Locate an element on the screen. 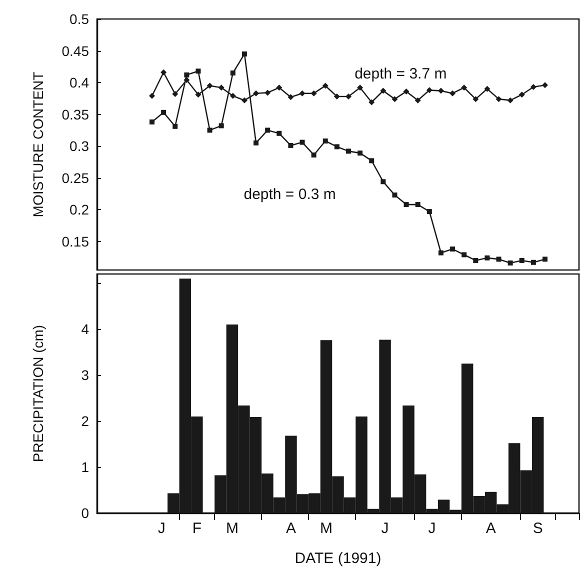 This screenshot has height=571, width=581. y-axis-title: PRECIPITATION (cm) is located at coordinates (38, 393).